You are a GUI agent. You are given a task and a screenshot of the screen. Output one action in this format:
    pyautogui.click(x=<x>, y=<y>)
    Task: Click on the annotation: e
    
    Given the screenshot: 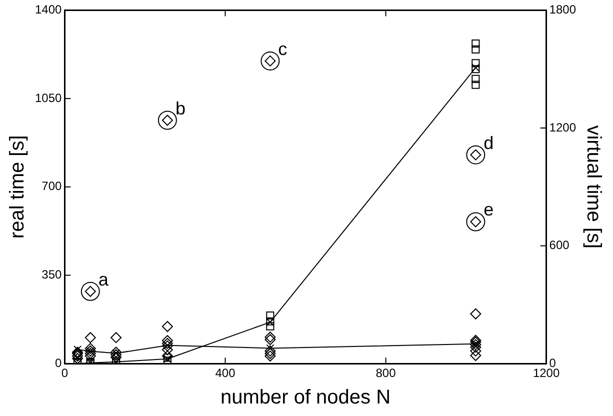 What is the action you would take?
    pyautogui.click(x=489, y=210)
    